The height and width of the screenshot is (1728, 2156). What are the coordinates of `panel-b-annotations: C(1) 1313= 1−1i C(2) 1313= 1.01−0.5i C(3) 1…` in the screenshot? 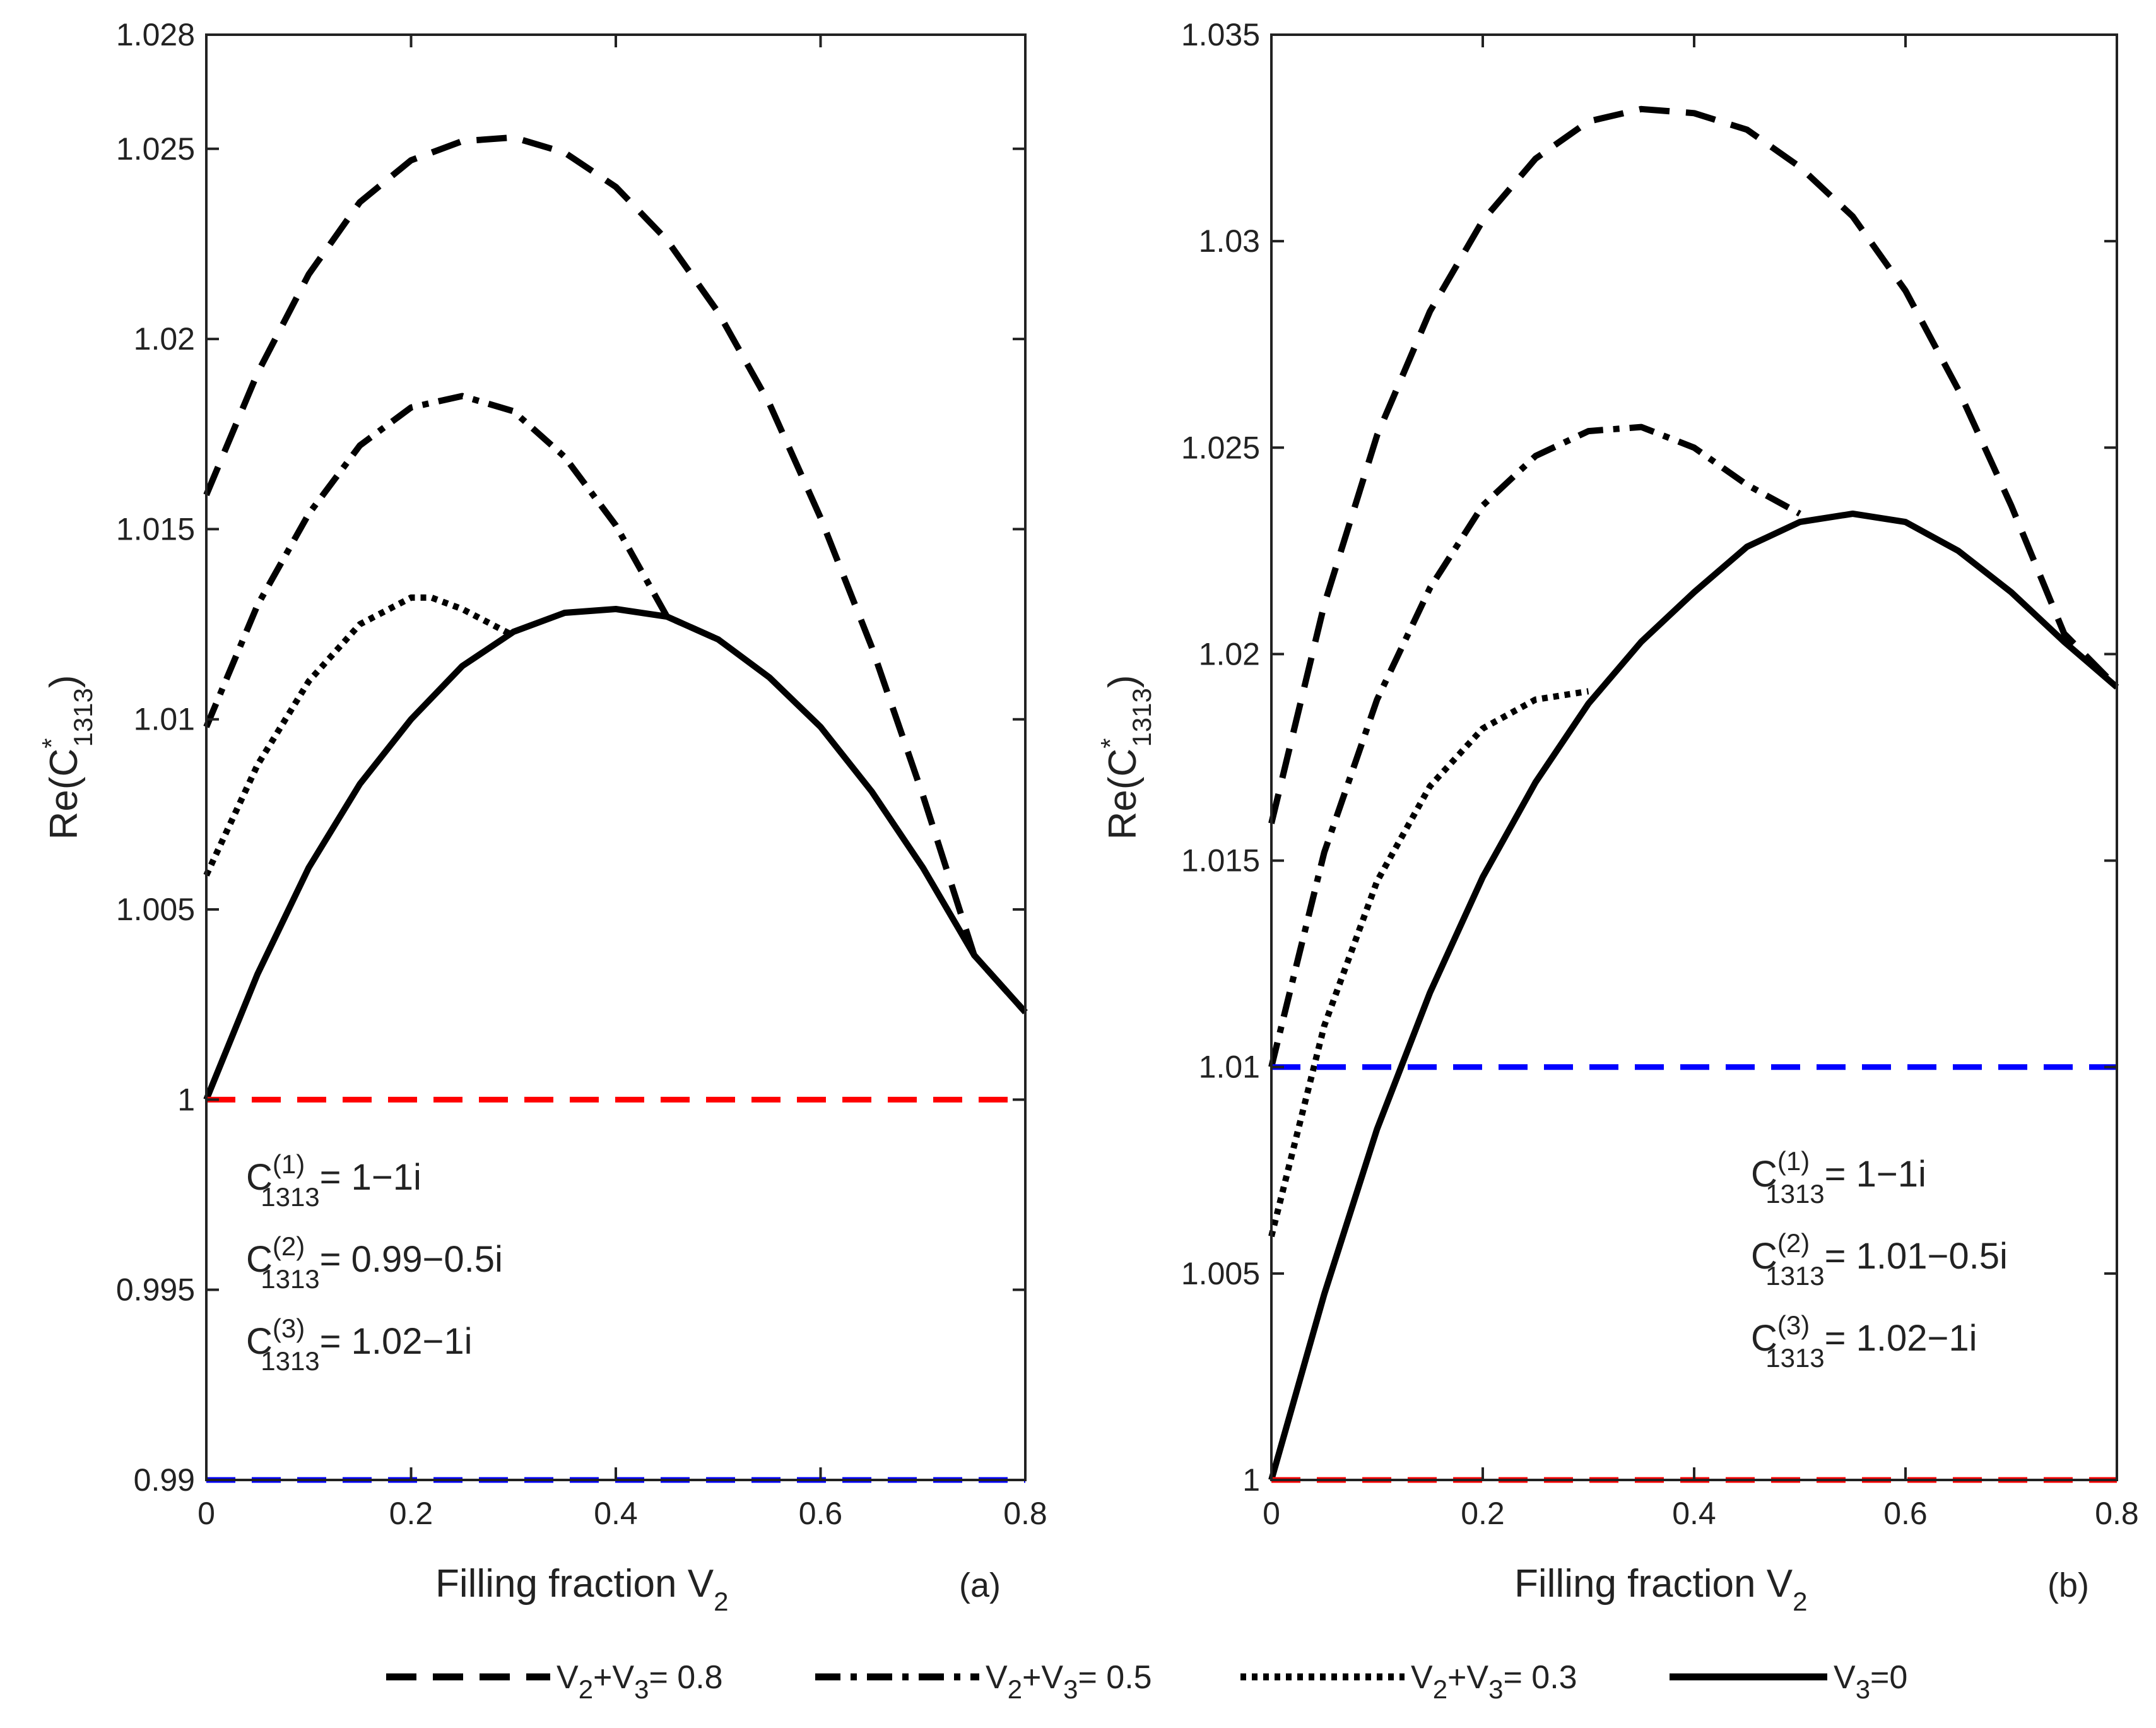 It's located at (1879, 1259).